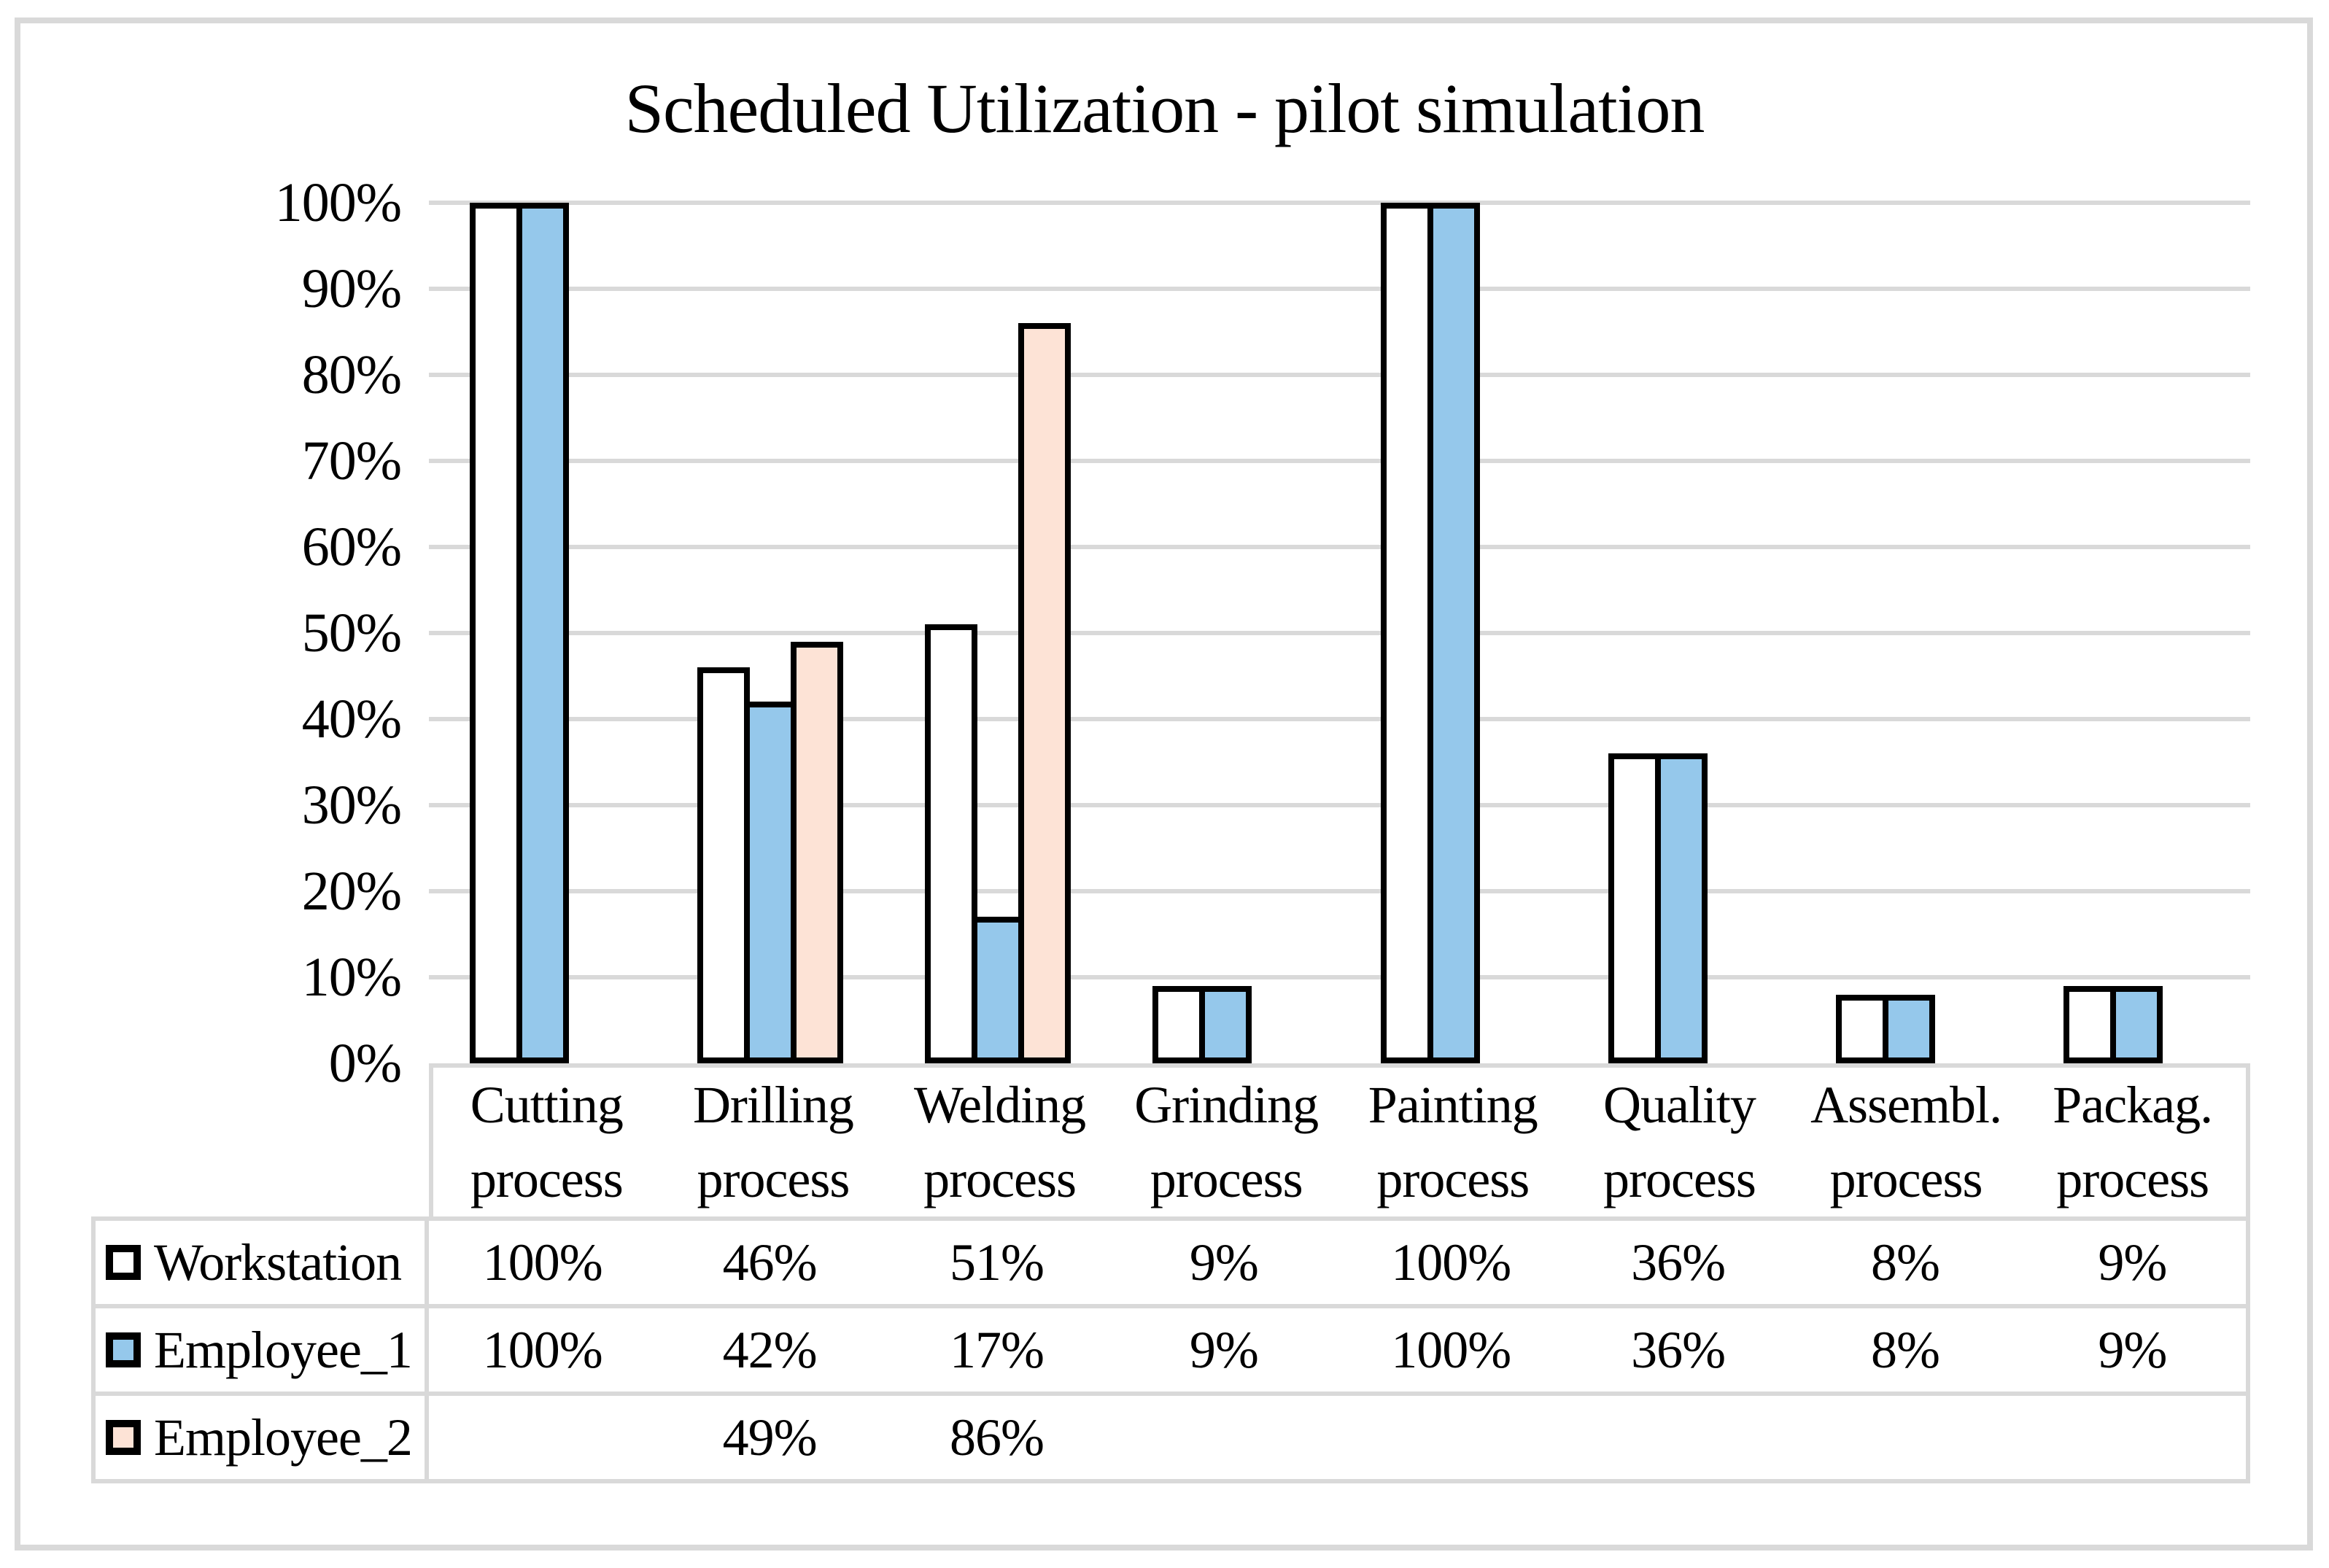  I want to click on chart-title: Scheduled Utilization - pilot simulation, so click(1164, 108).